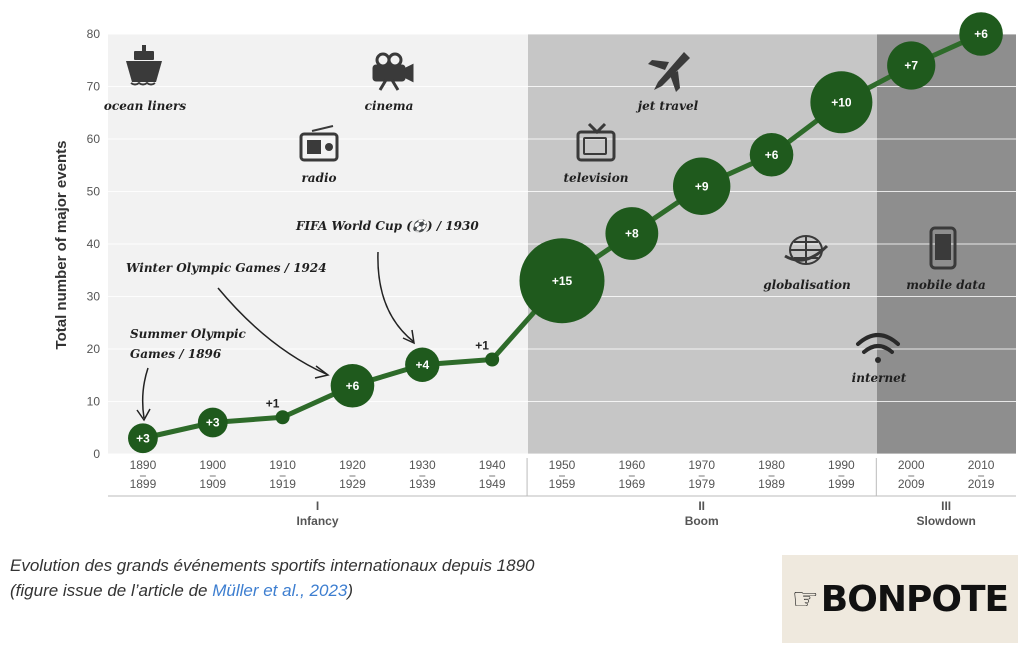  Describe the element at coordinates (143, 484) in the screenshot. I see `x-tick-label: 1899` at that location.